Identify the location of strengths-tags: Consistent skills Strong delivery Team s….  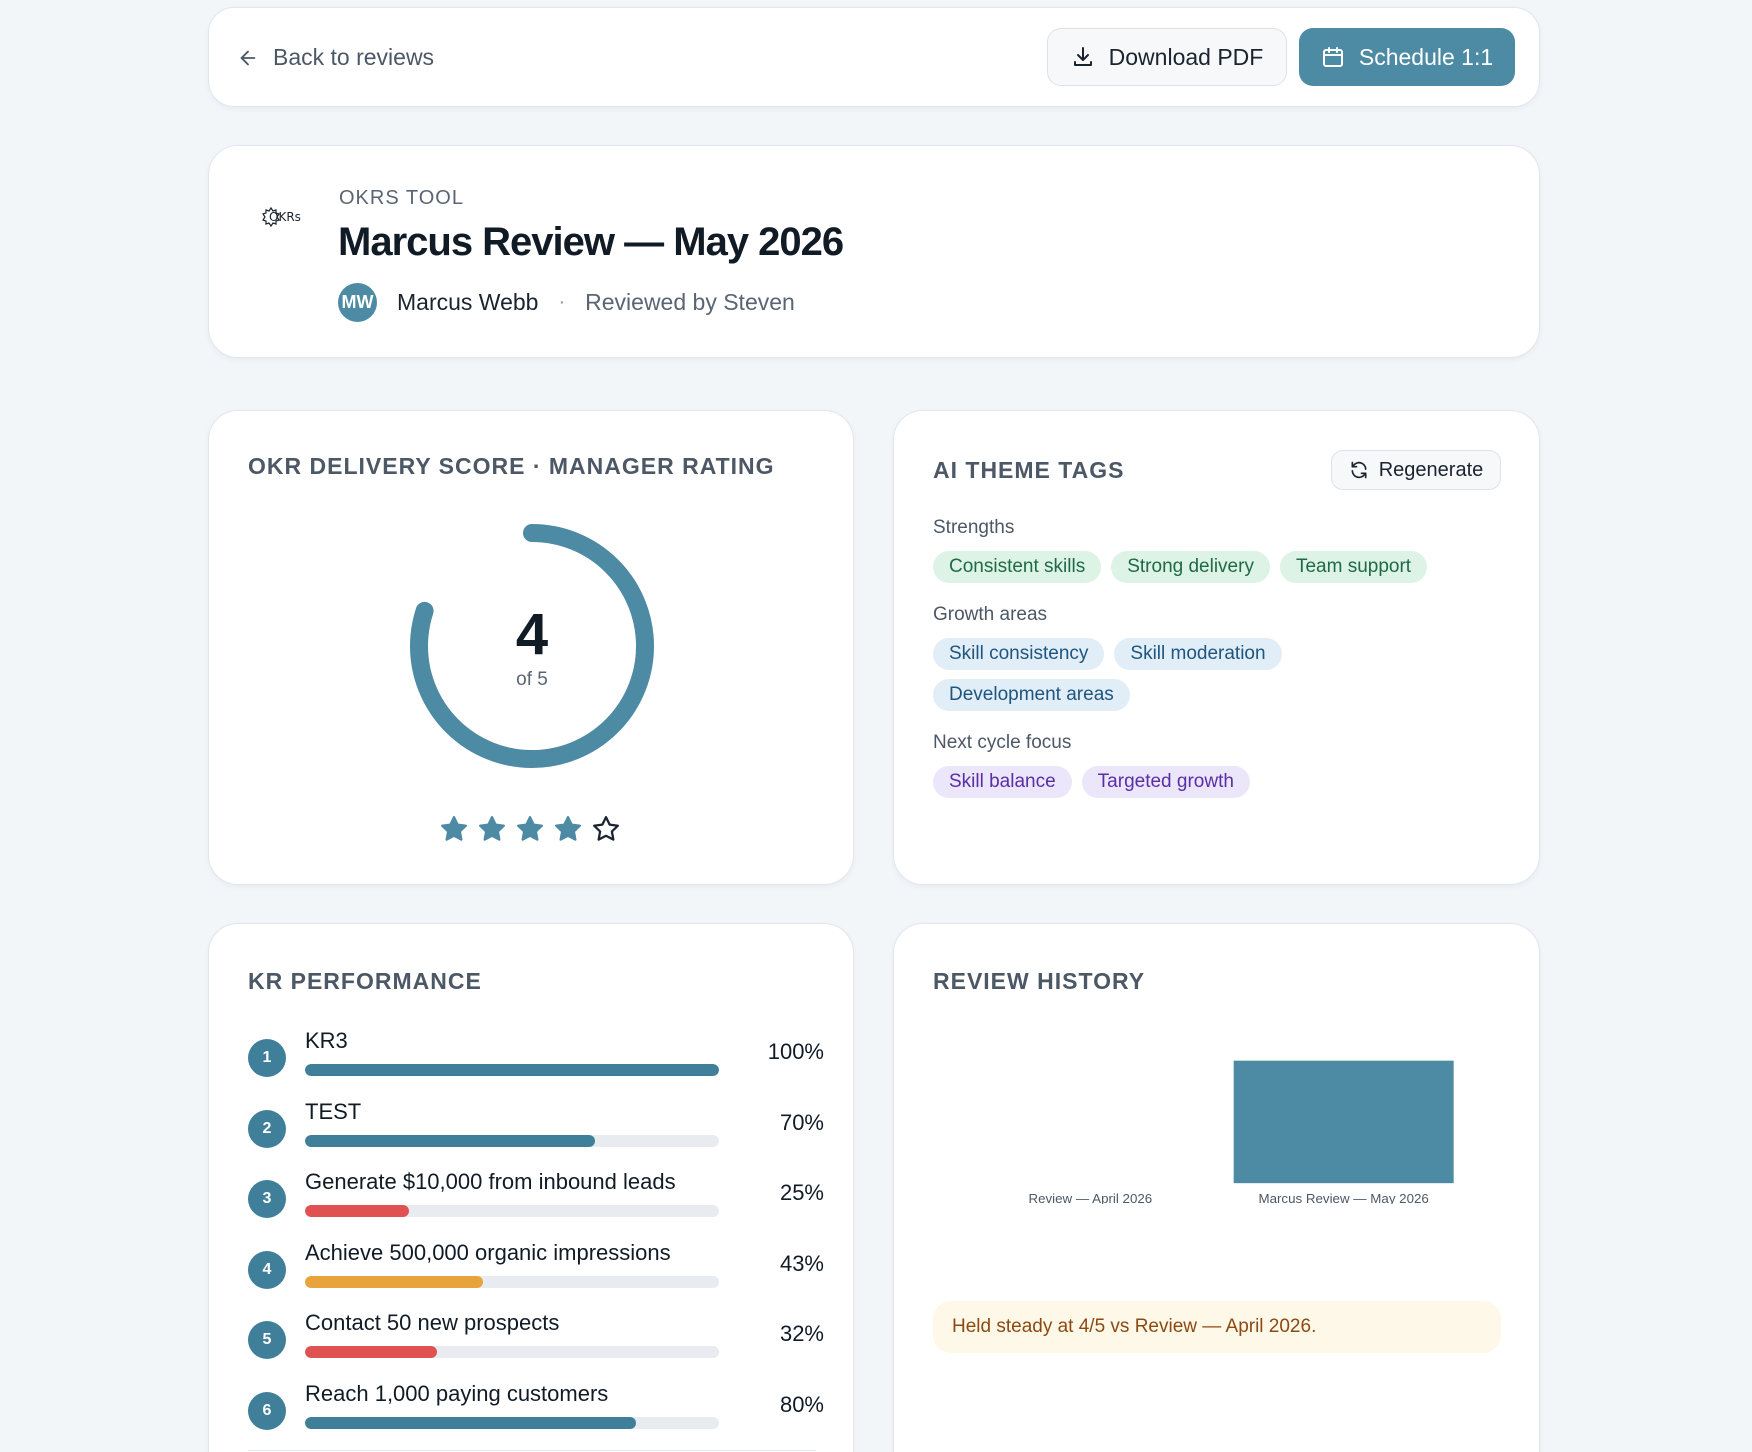
(1180, 567).